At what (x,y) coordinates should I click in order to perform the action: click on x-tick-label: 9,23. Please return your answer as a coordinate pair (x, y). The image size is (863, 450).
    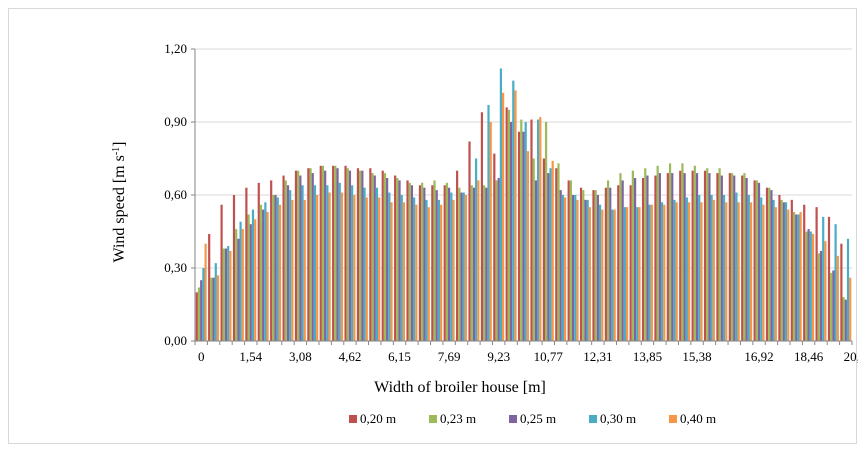
    Looking at the image, I should click on (498, 356).